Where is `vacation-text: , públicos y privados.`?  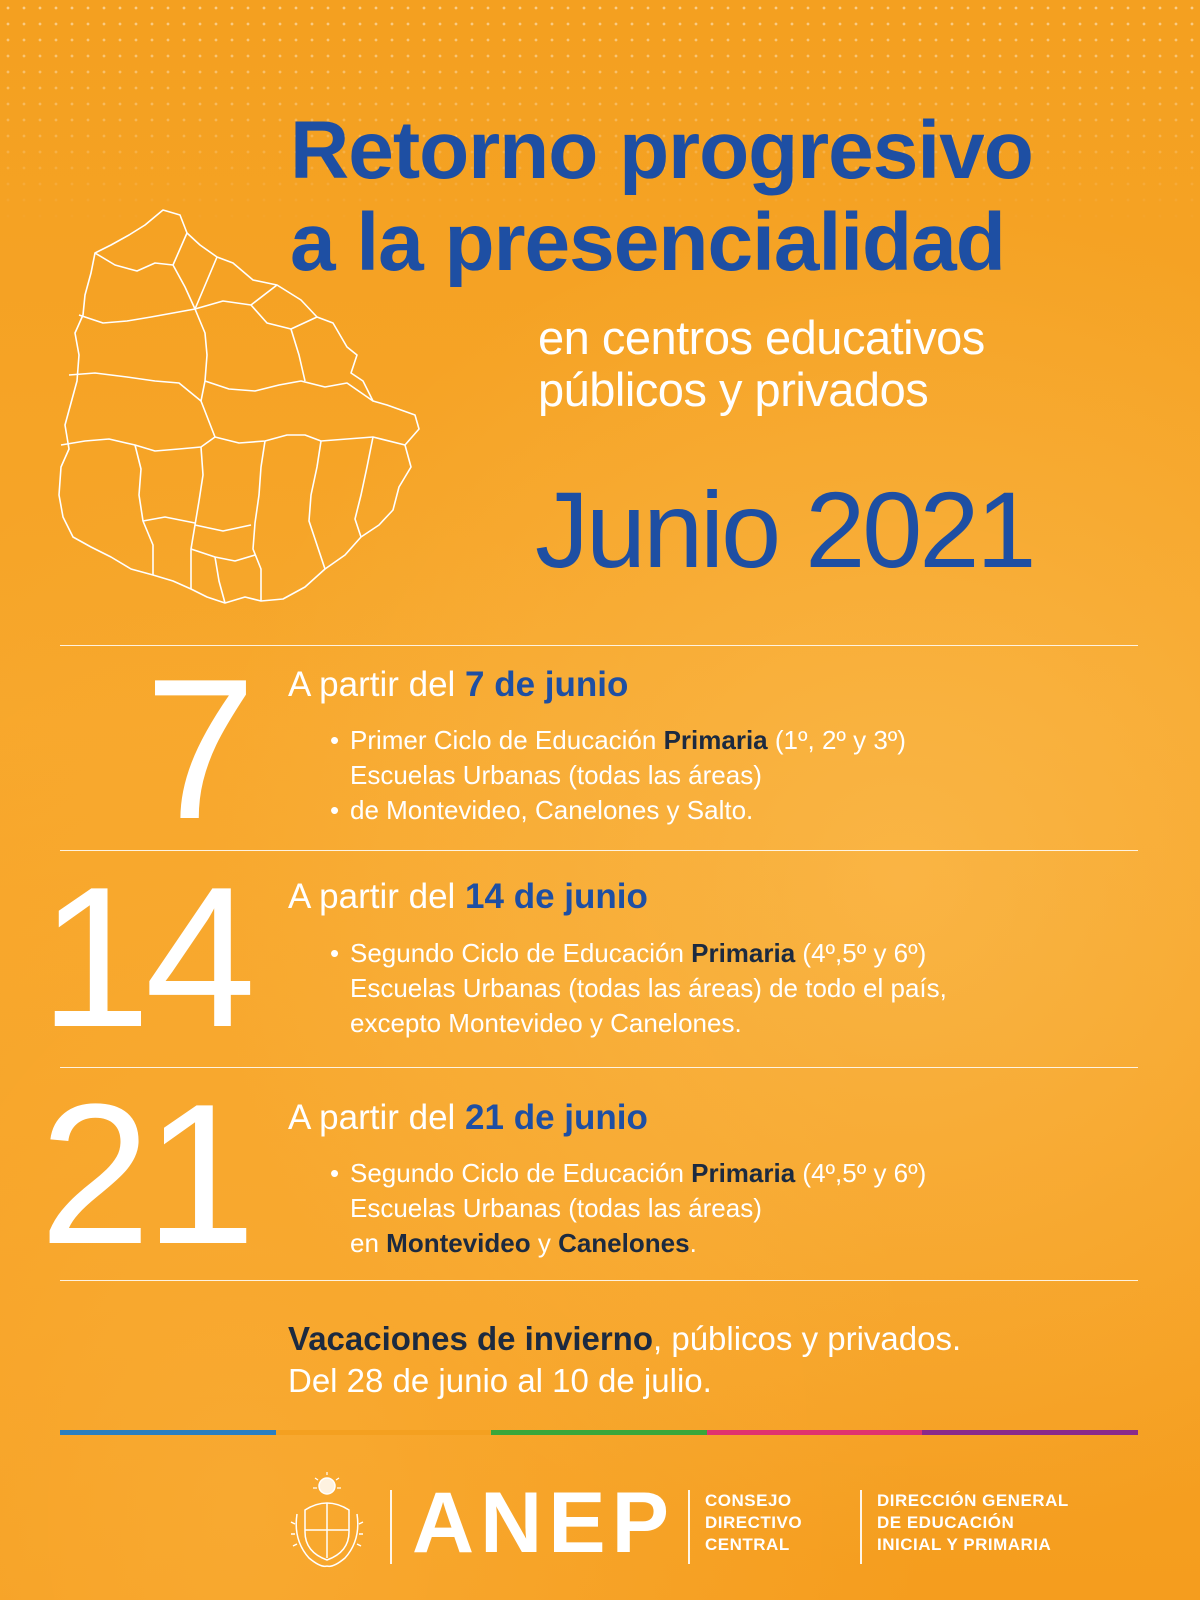
vacation-text: , públicos y privados. is located at coordinates (807, 1338).